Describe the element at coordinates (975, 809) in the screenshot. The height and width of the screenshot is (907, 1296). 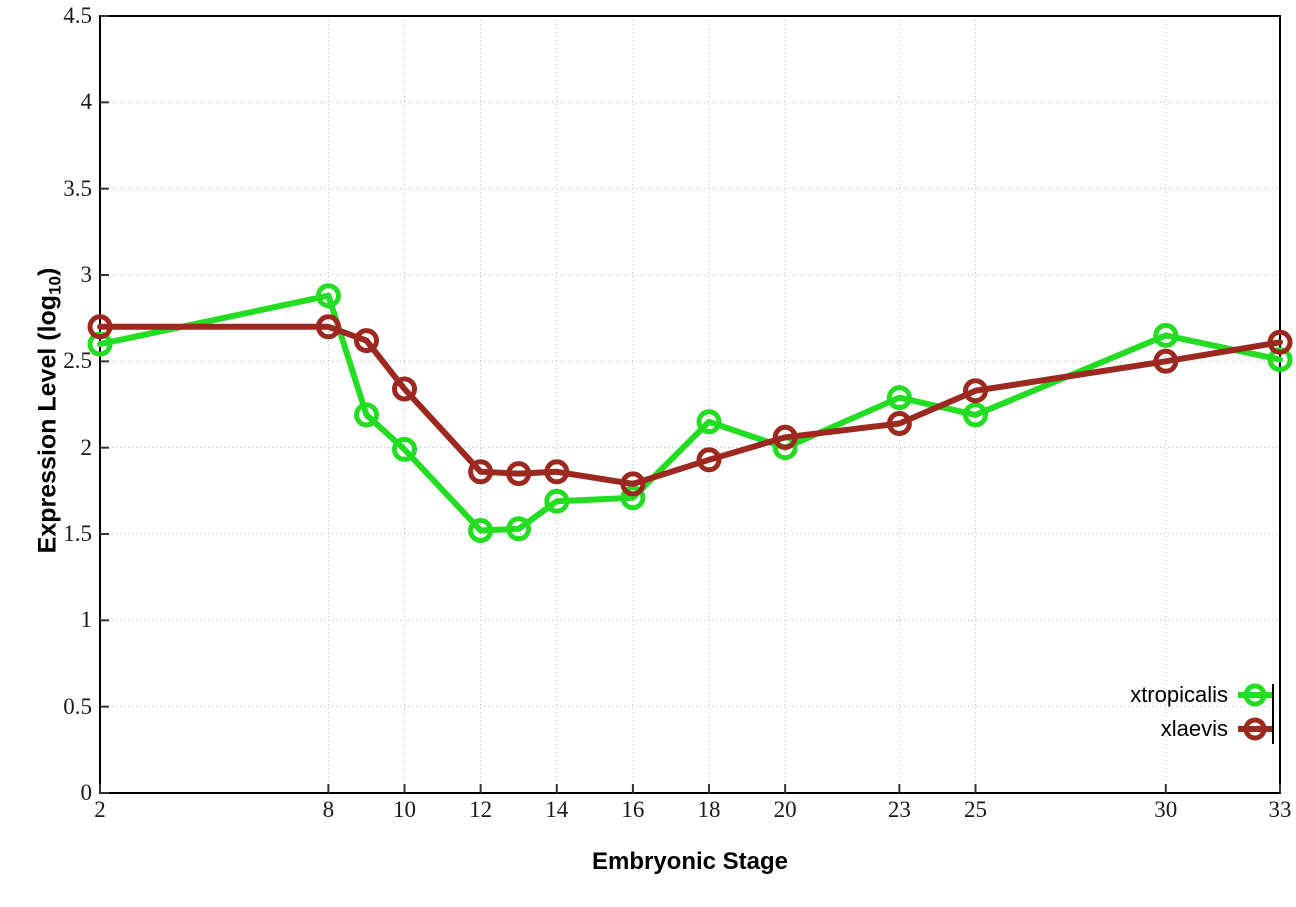
I see `x-axis-tick-label: 25` at that location.